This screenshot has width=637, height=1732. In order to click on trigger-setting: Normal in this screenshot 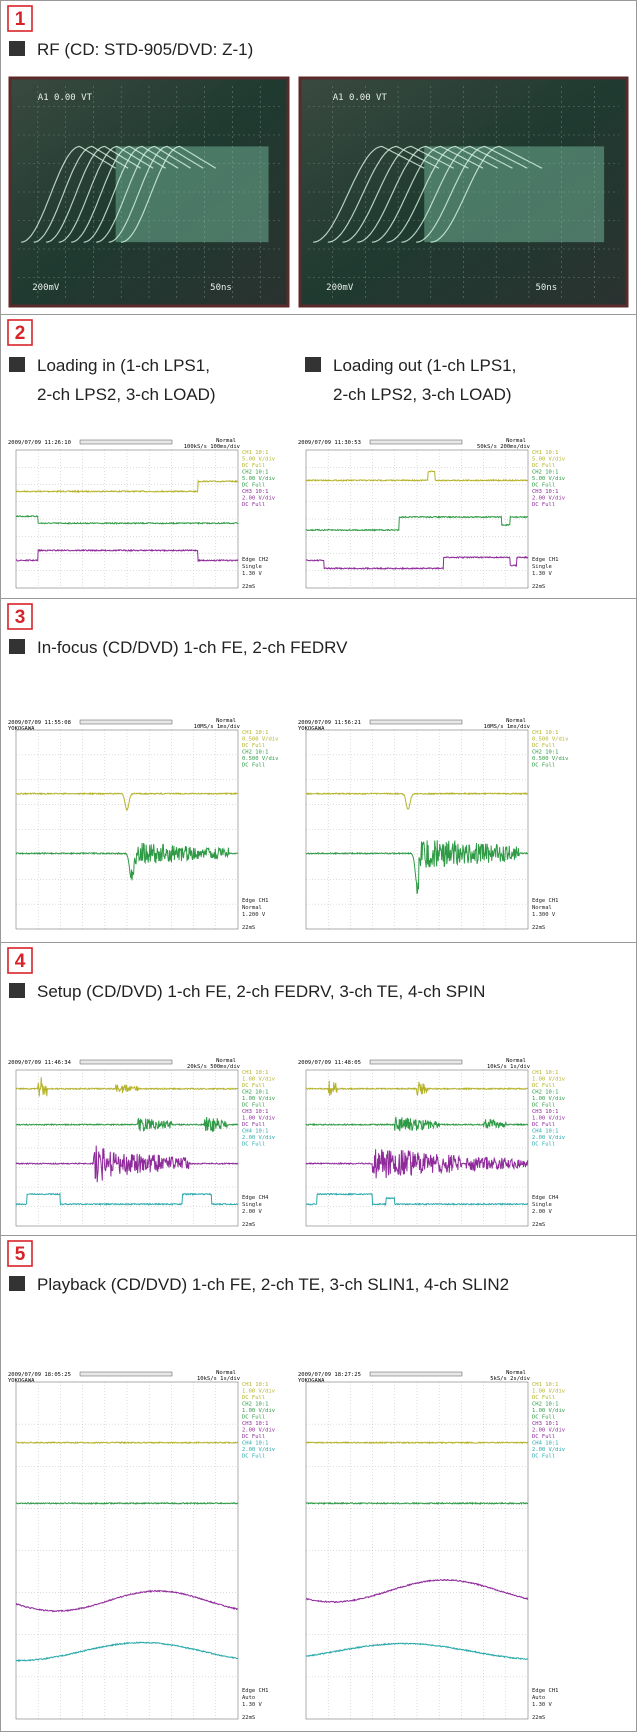, I will do `click(252, 908)`.